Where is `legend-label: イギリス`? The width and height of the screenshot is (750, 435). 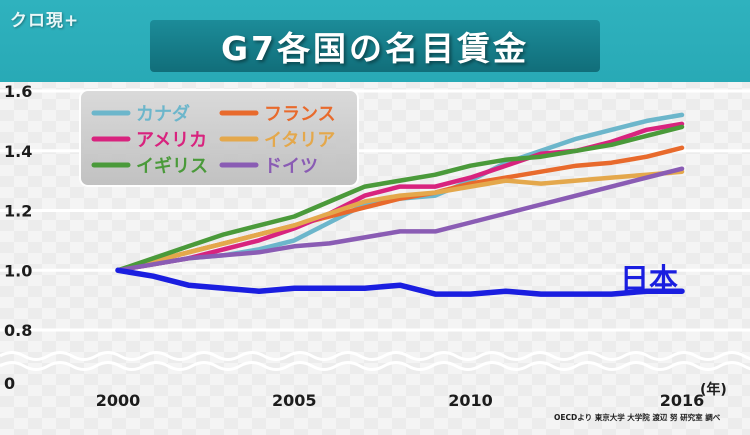 legend-label: イギリス is located at coordinates (172, 166).